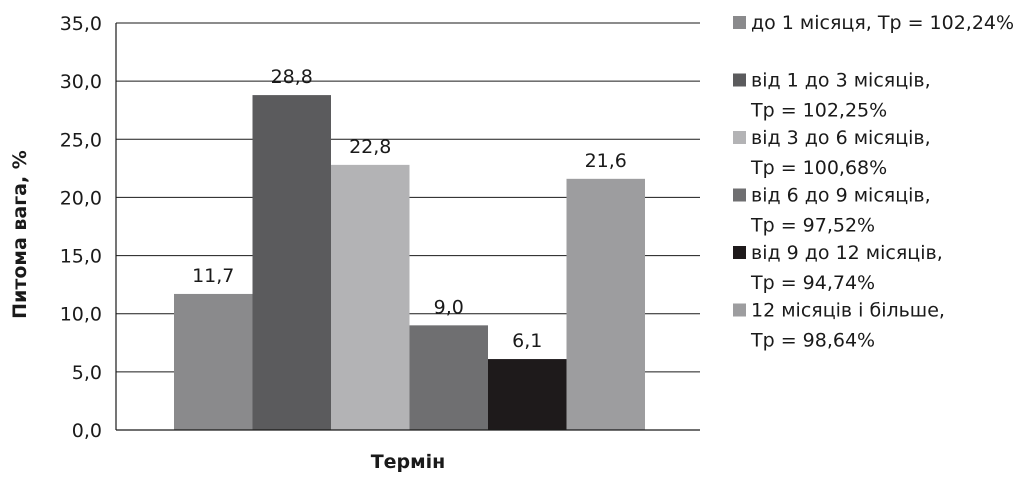 This screenshot has width=1034, height=479. What do you see at coordinates (847, 253) in the screenshot?
I see `legend-label: від 9 до 12 місяців,` at bounding box center [847, 253].